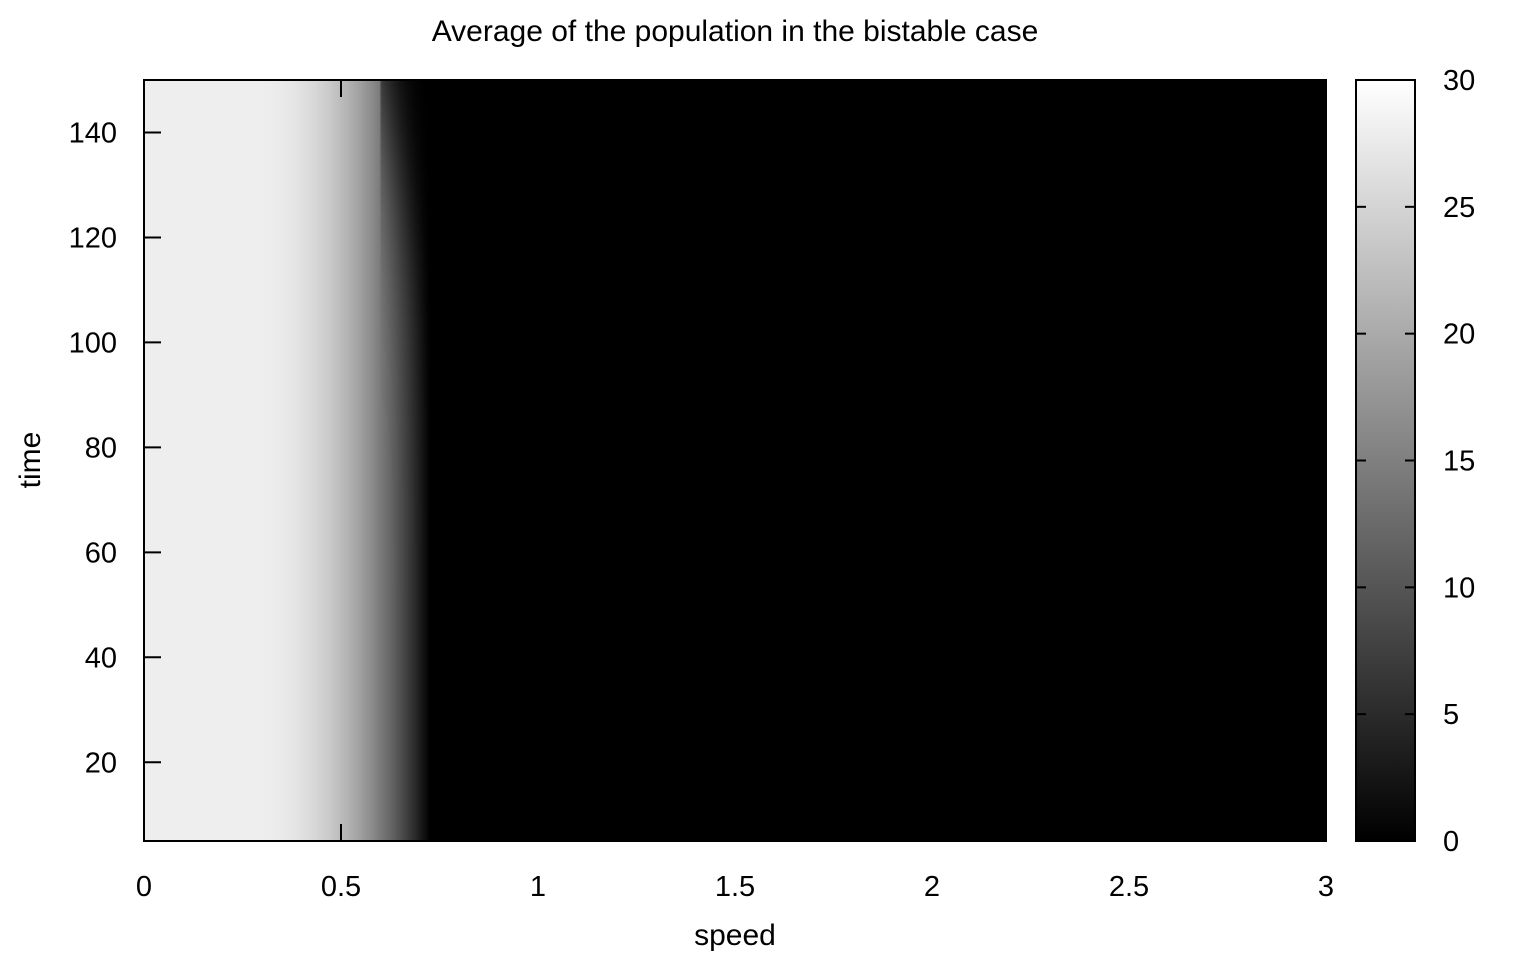 The width and height of the screenshot is (1518, 974). Describe the element at coordinates (1451, 715) in the screenshot. I see `colorbar-tick-label: 5` at that location.